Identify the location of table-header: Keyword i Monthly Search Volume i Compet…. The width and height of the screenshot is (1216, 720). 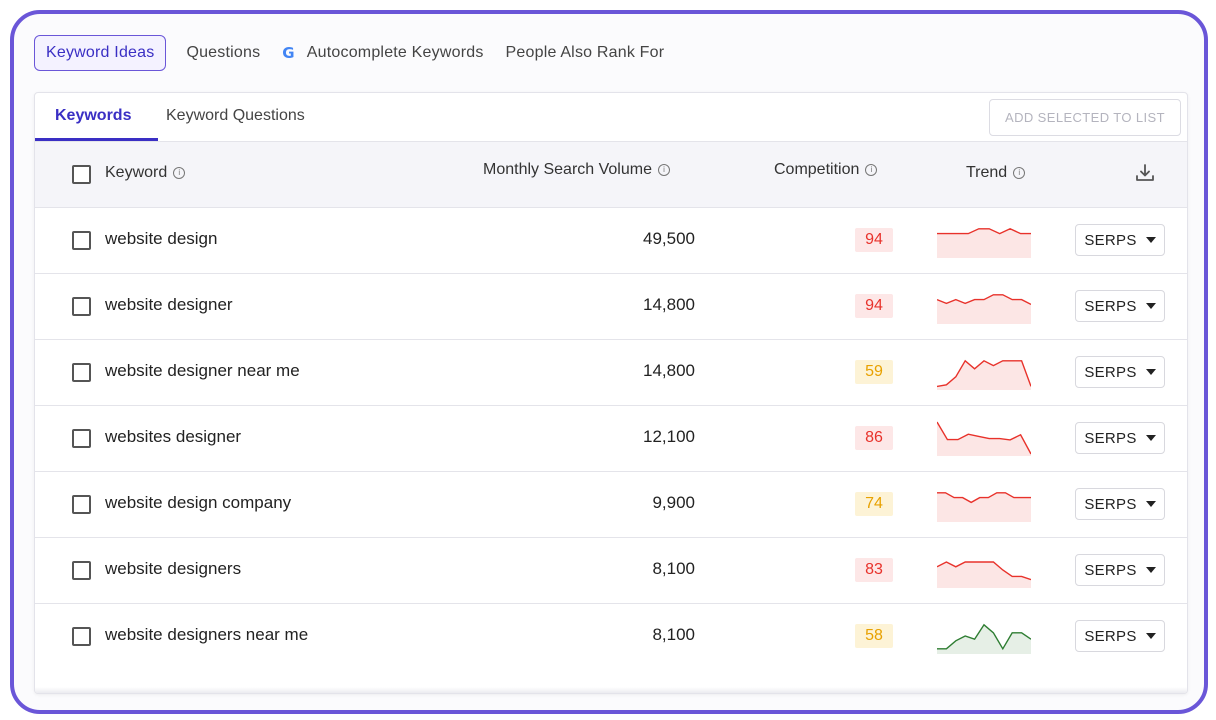
(611, 175).